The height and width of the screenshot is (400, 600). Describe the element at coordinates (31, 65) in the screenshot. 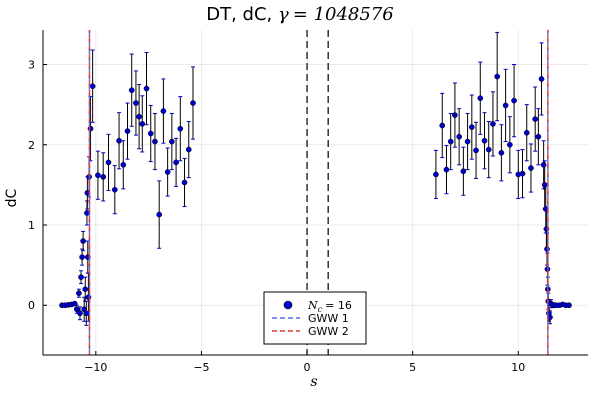

I see `y-tick-label: 3` at that location.